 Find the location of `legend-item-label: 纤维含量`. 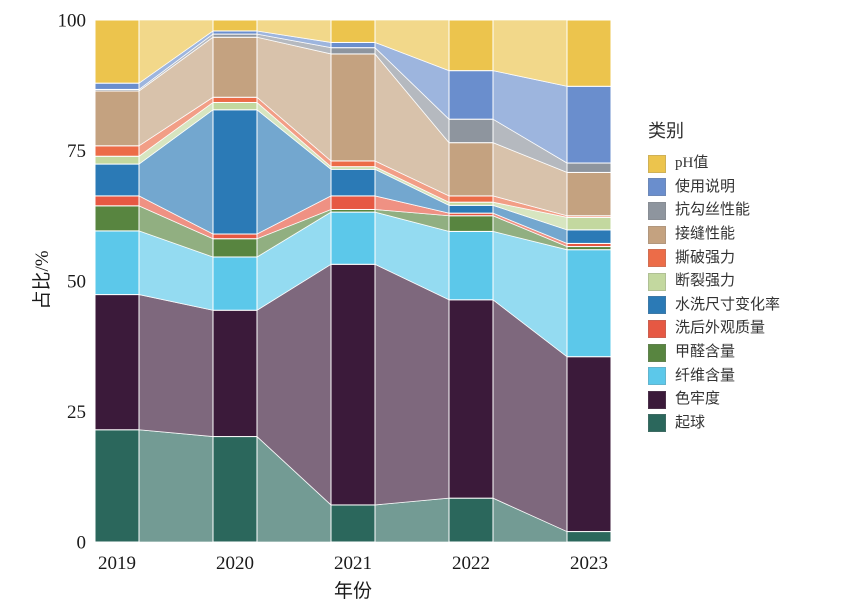

legend-item-label: 纤维含量 is located at coordinates (705, 375).